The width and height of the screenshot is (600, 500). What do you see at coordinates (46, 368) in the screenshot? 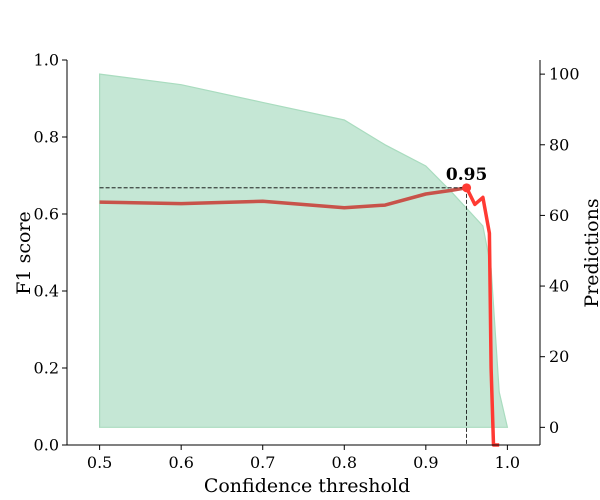
I see `y-tick-label: 0.2` at bounding box center [46, 368].